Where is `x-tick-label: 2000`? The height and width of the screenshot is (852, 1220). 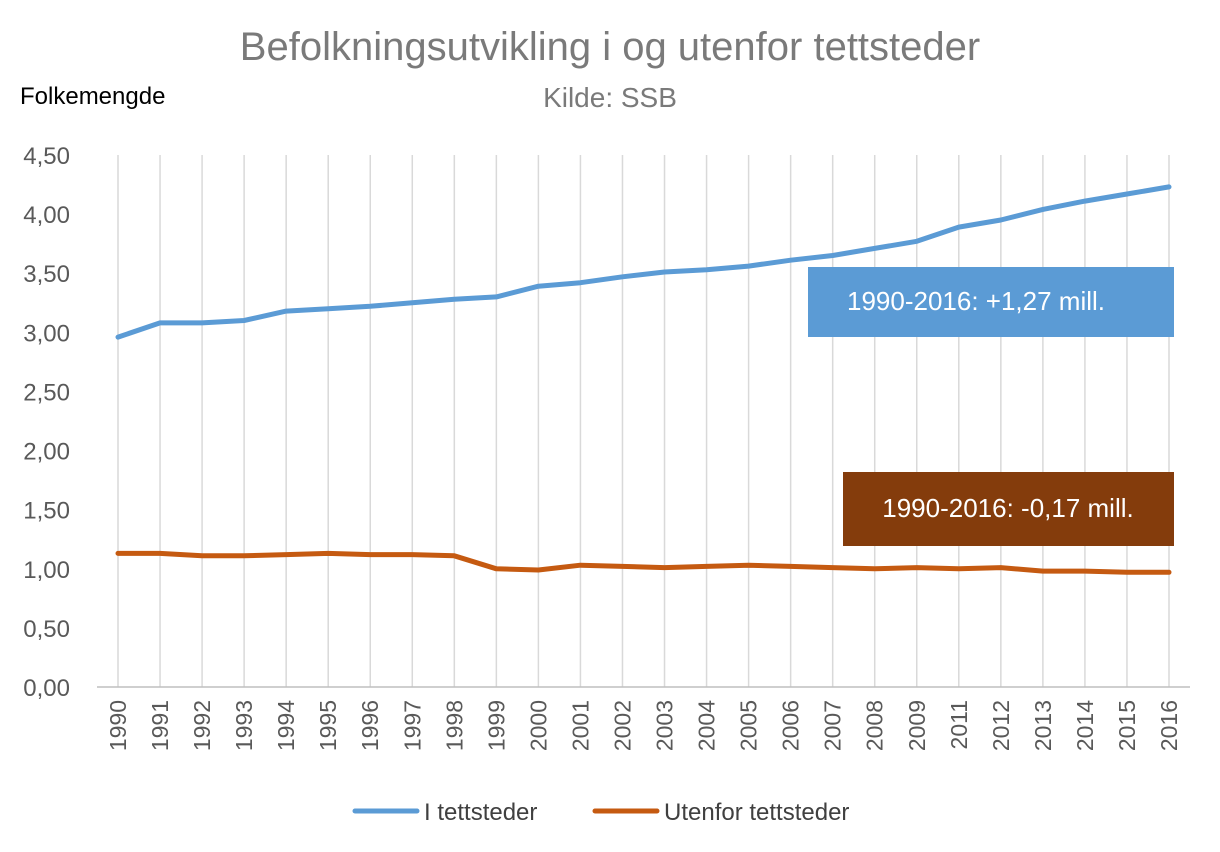
x-tick-label: 2000 is located at coordinates (538, 725).